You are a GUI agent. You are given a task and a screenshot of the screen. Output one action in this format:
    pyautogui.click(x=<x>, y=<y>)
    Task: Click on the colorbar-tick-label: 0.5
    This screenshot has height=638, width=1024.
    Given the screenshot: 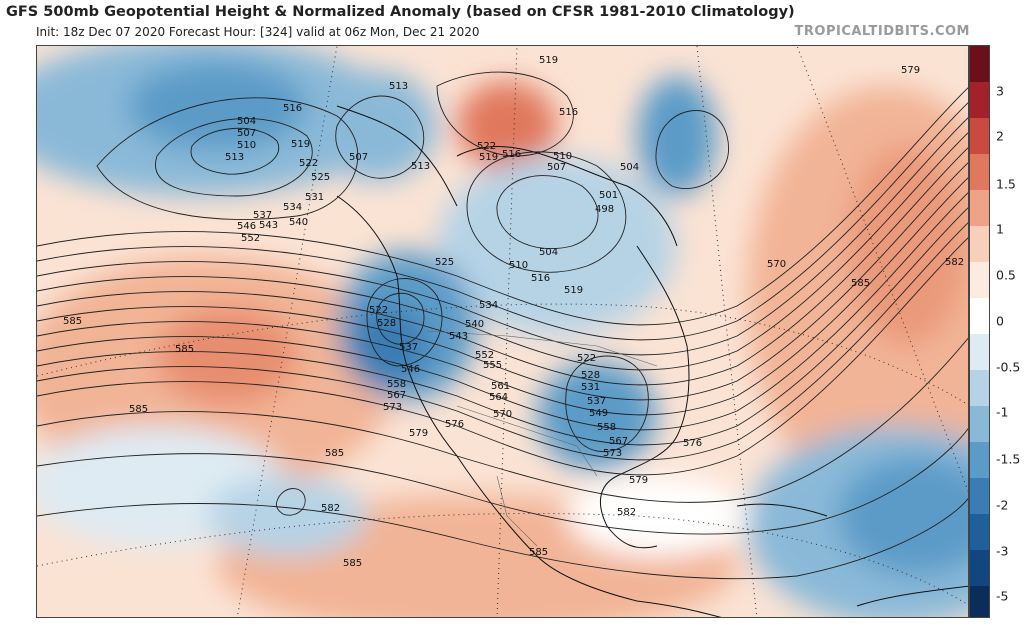 What is the action you would take?
    pyautogui.click(x=1006, y=275)
    